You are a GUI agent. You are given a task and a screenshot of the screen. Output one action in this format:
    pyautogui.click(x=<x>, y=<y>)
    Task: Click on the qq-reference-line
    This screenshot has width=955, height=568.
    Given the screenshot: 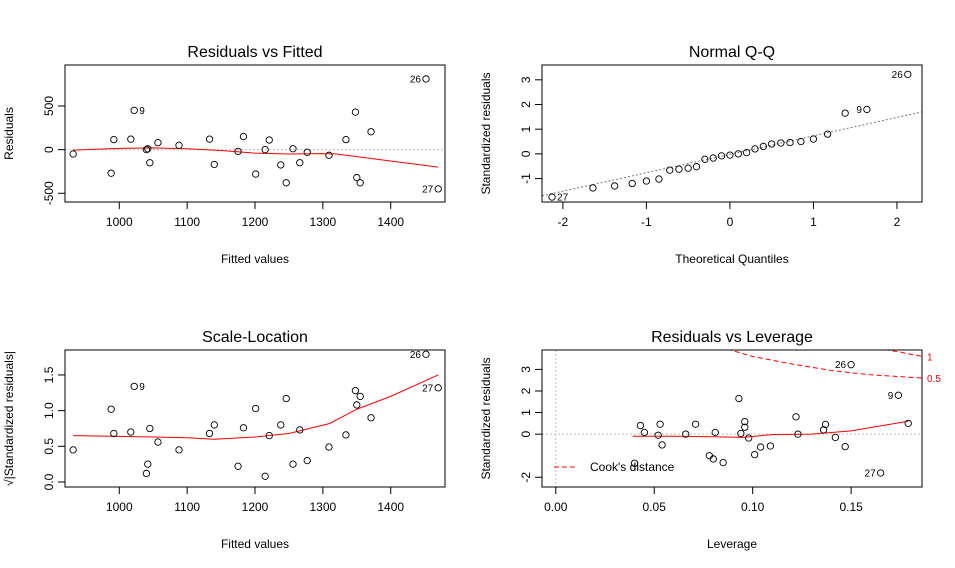 What is the action you would take?
    pyautogui.click(x=732, y=154)
    